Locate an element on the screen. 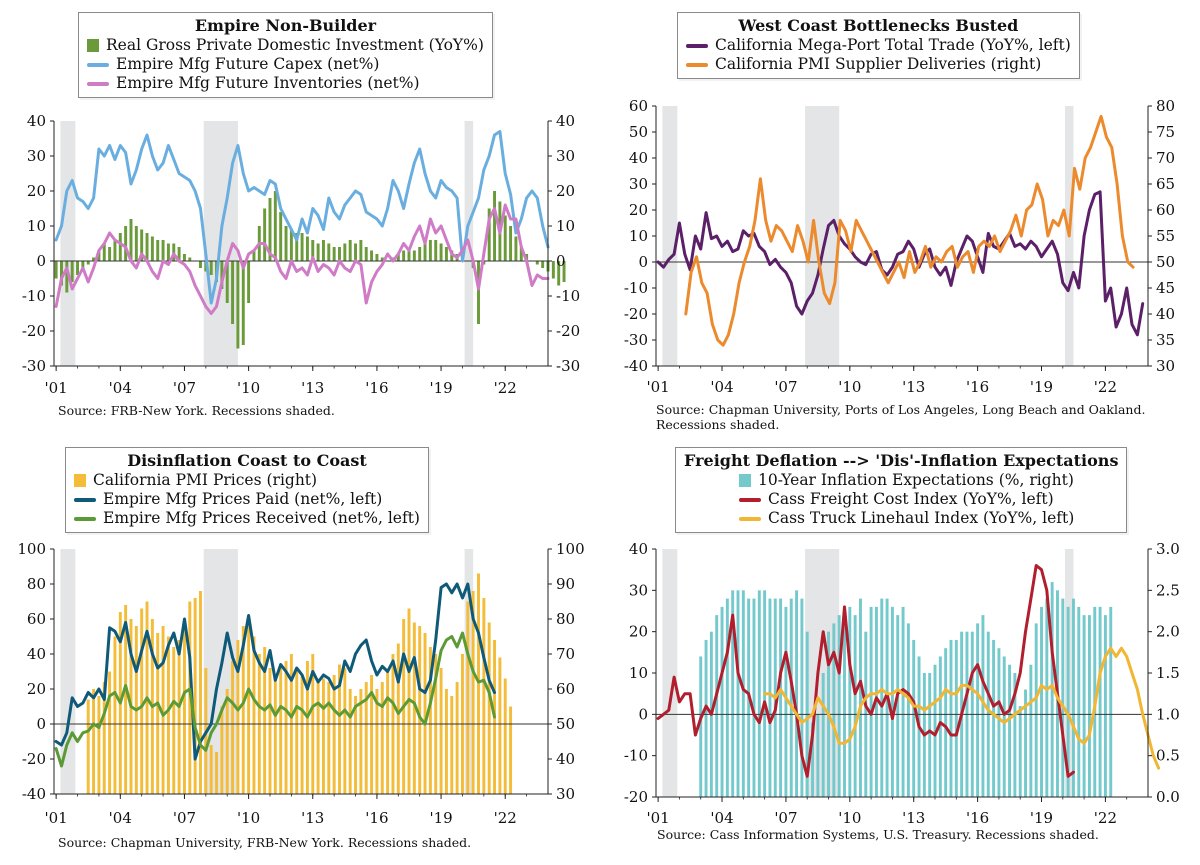 This screenshot has width=1200, height=865. y-right-tick-label: 70 is located at coordinates (565, 654).